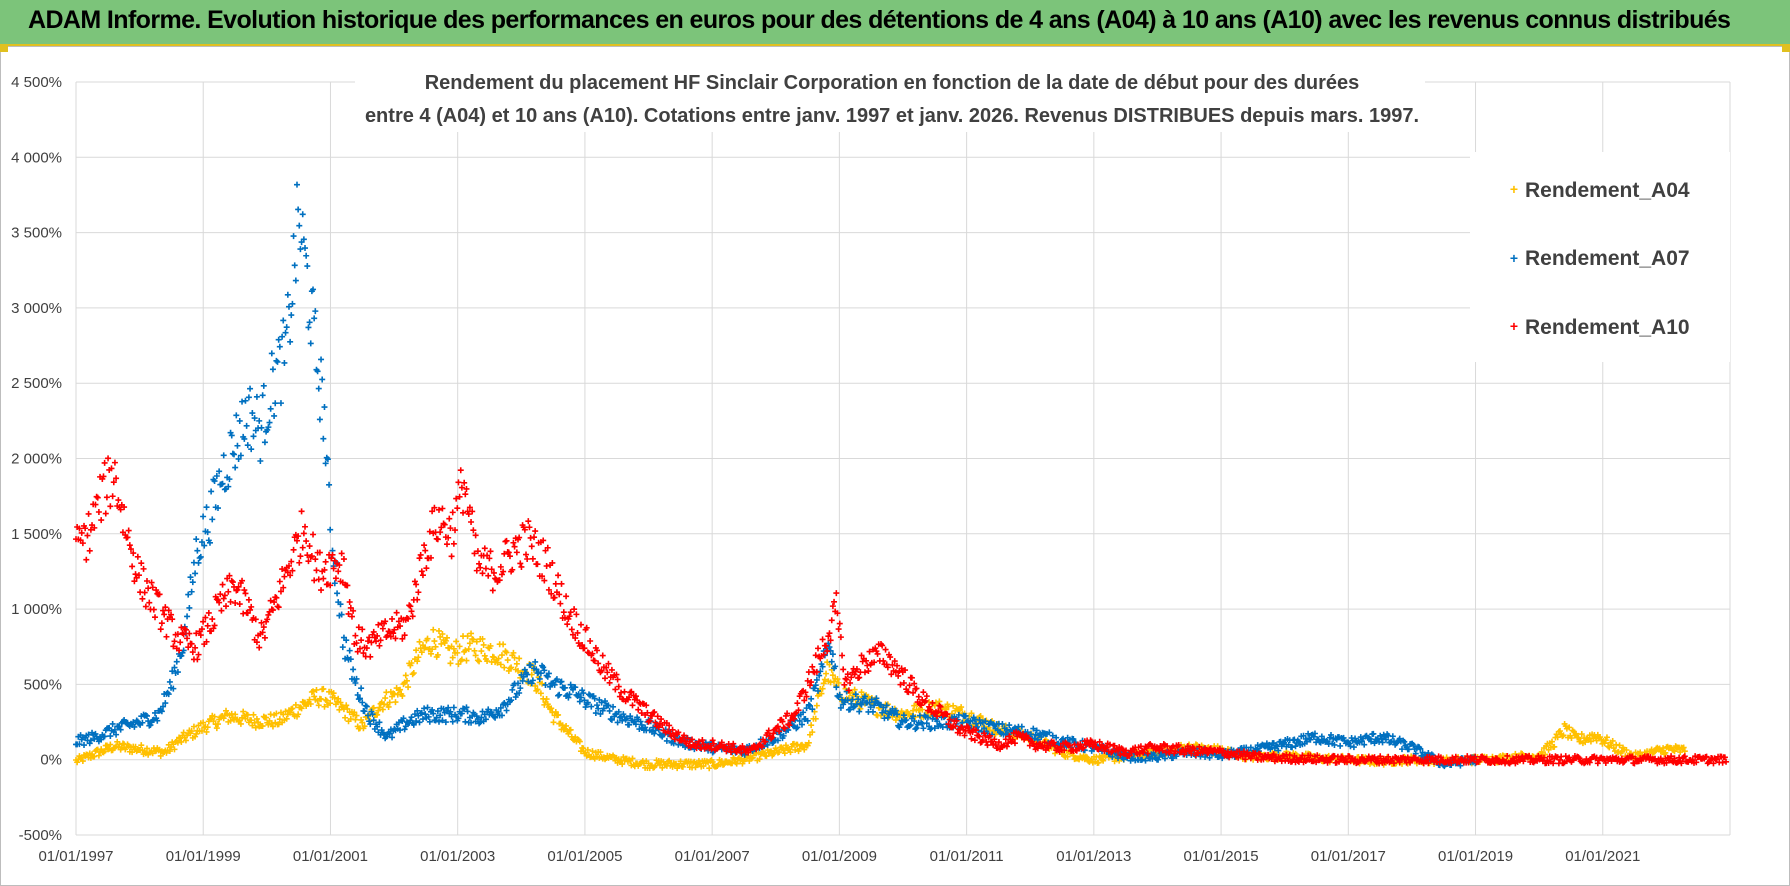  Describe the element at coordinates (1093, 856) in the screenshot. I see `x-tick-label: 01/01/2013` at that location.